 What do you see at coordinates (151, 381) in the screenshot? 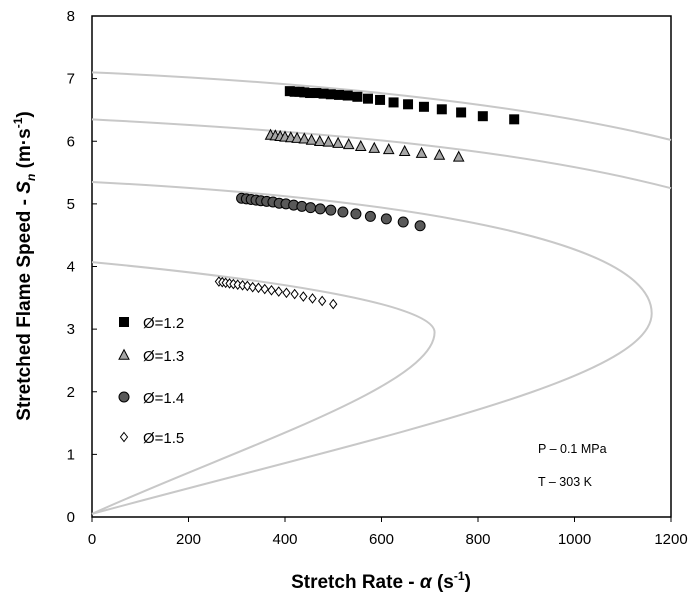
I see `legend: Ø=1.2 Ø=1.3 Ø=1.4 Ø=1.5` at bounding box center [151, 381].